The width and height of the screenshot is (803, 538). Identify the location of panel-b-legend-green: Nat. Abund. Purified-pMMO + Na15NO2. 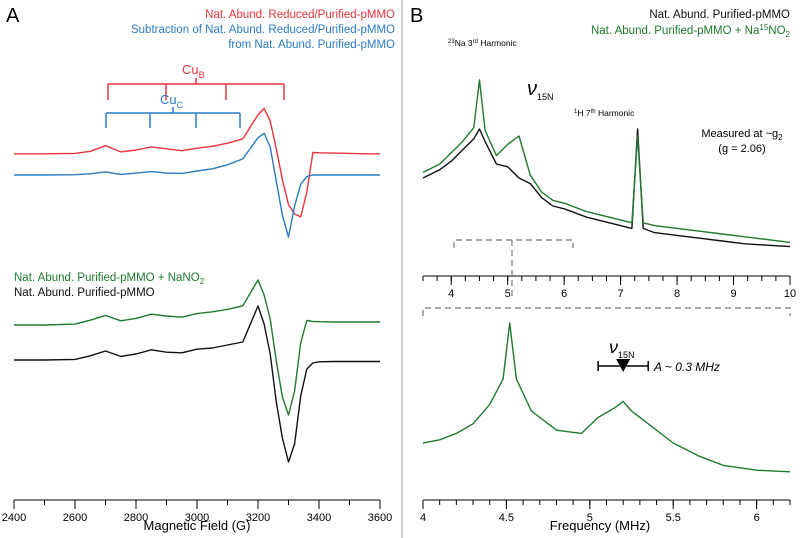
(691, 31).